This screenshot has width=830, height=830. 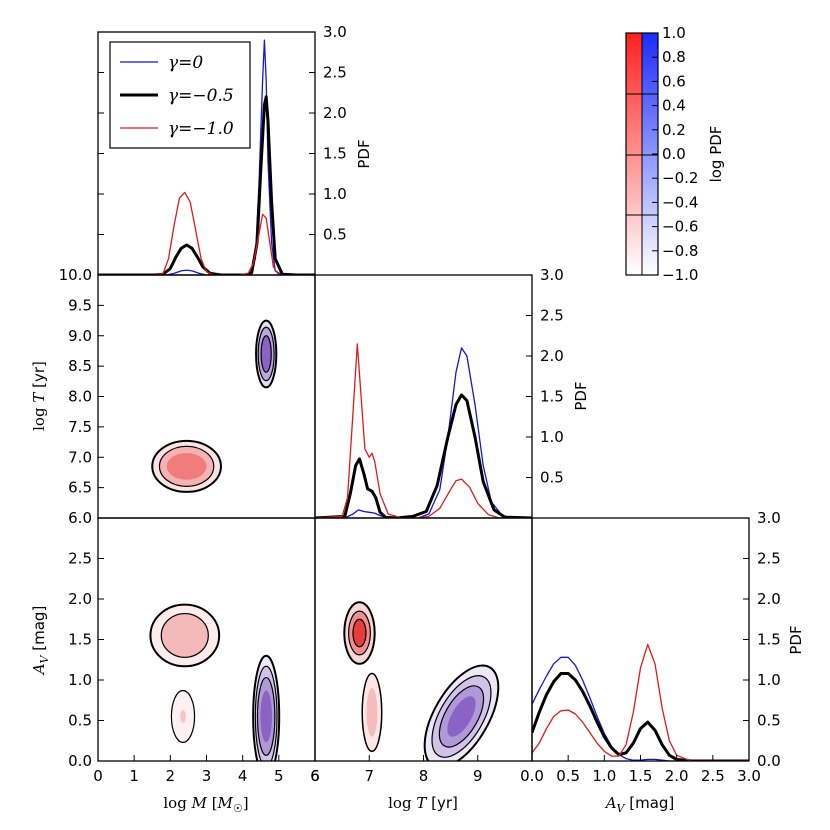 I want to click on colorbar-tick-label: 1.0, so click(x=674, y=33).